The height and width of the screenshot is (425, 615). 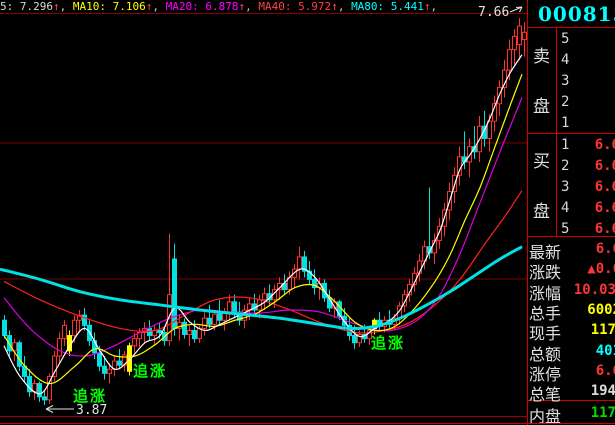 What do you see at coordinates (604, 208) in the screenshot?
I see `buy-price-4: 6.6` at bounding box center [604, 208].